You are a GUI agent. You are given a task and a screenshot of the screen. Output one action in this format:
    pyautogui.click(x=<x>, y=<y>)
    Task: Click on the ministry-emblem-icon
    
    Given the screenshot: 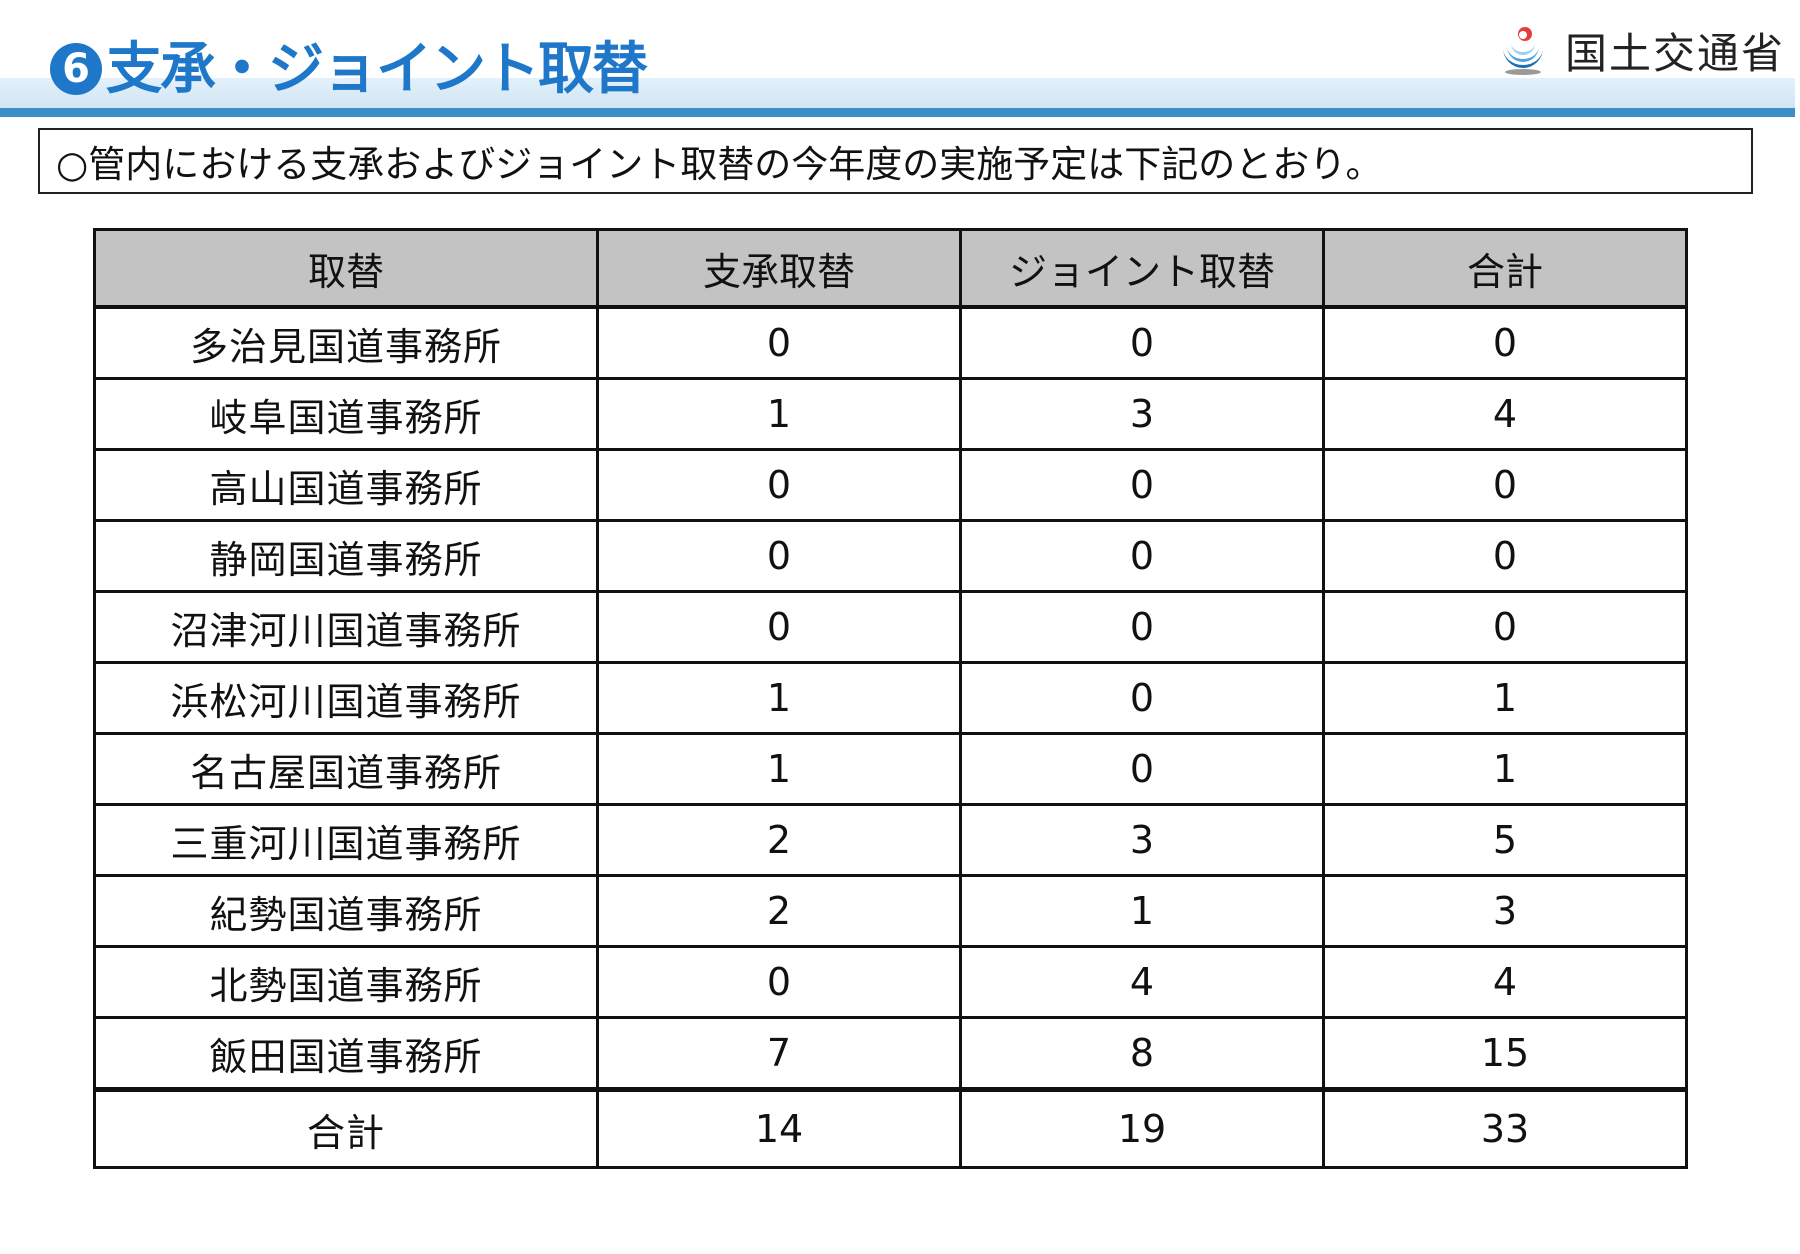 What is the action you would take?
    pyautogui.click(x=1523, y=51)
    